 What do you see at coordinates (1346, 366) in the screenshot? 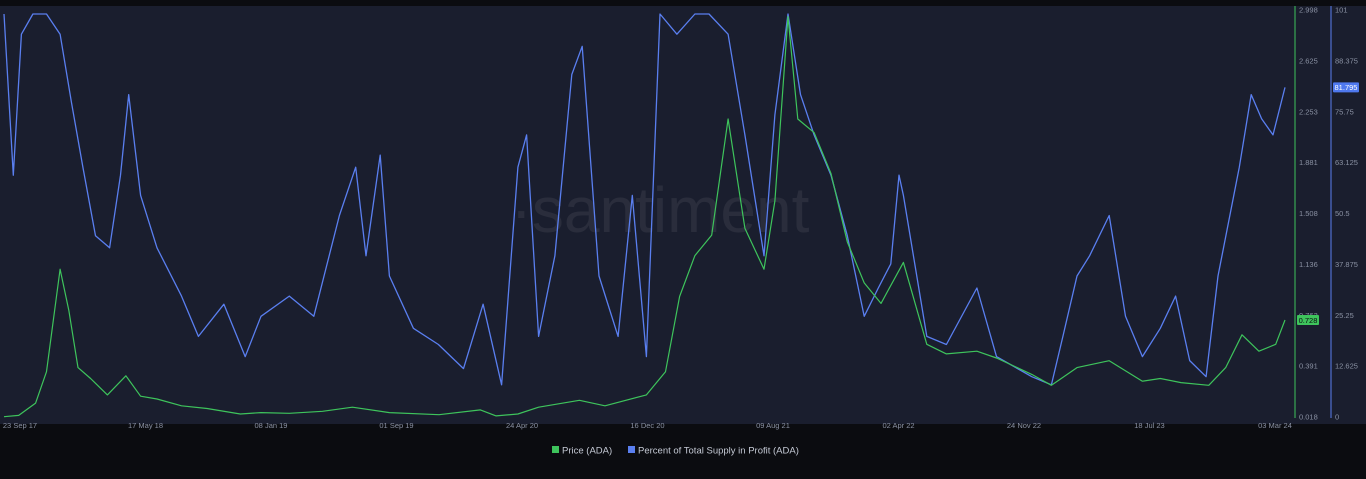
I see `right-axis-tick-label: 12.625` at bounding box center [1346, 366].